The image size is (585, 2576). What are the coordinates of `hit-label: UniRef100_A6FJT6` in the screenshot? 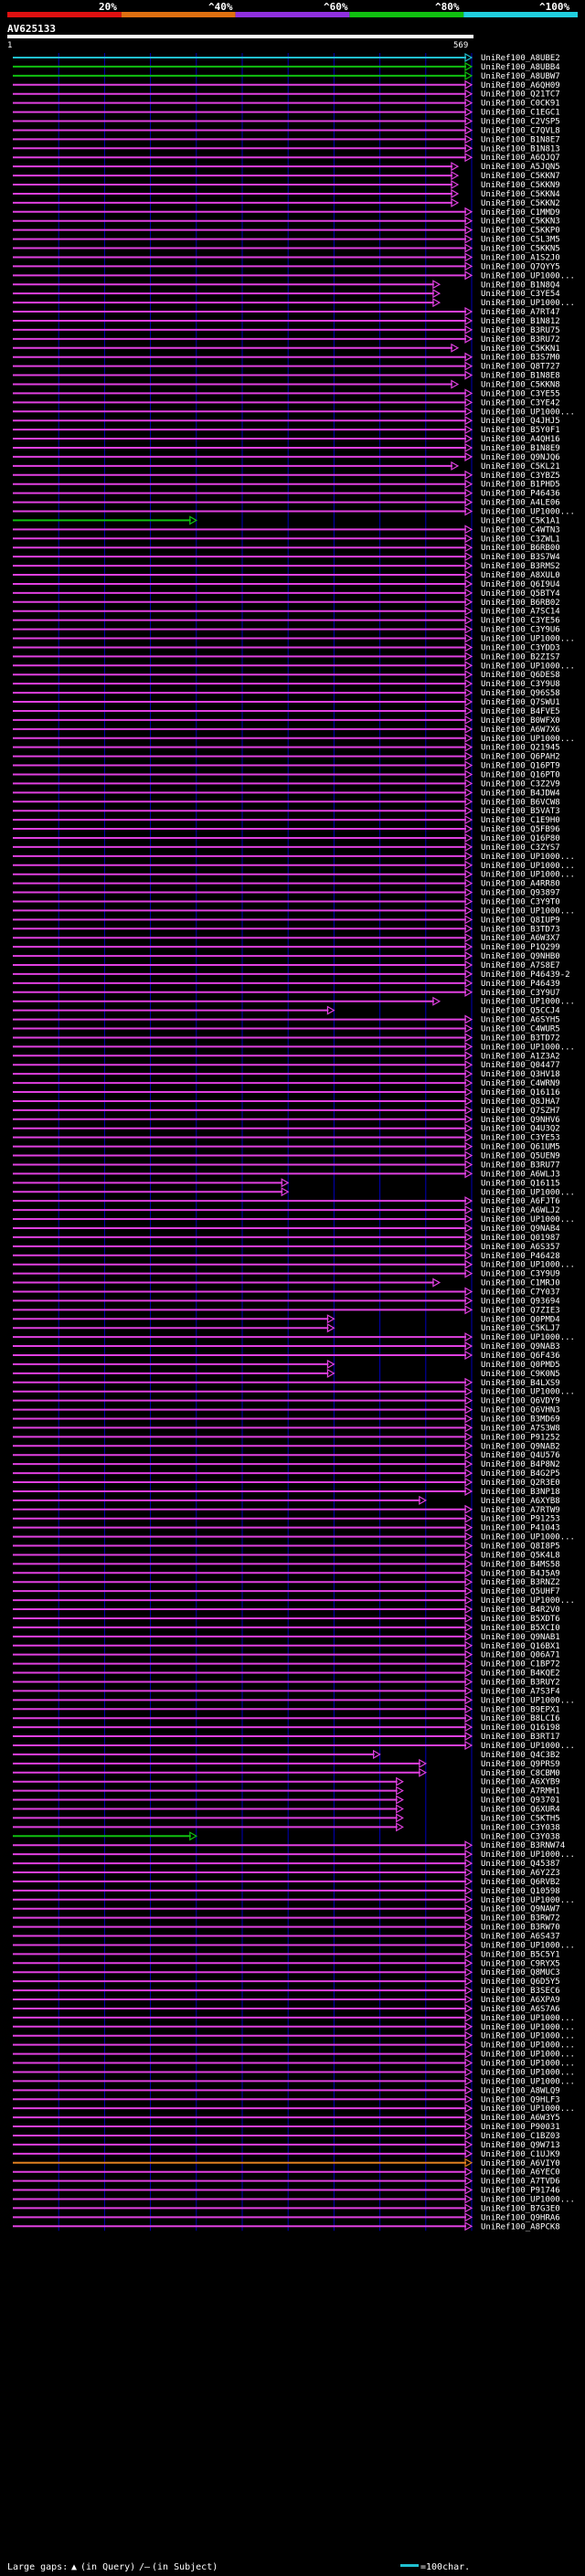 It's located at (520, 1201).